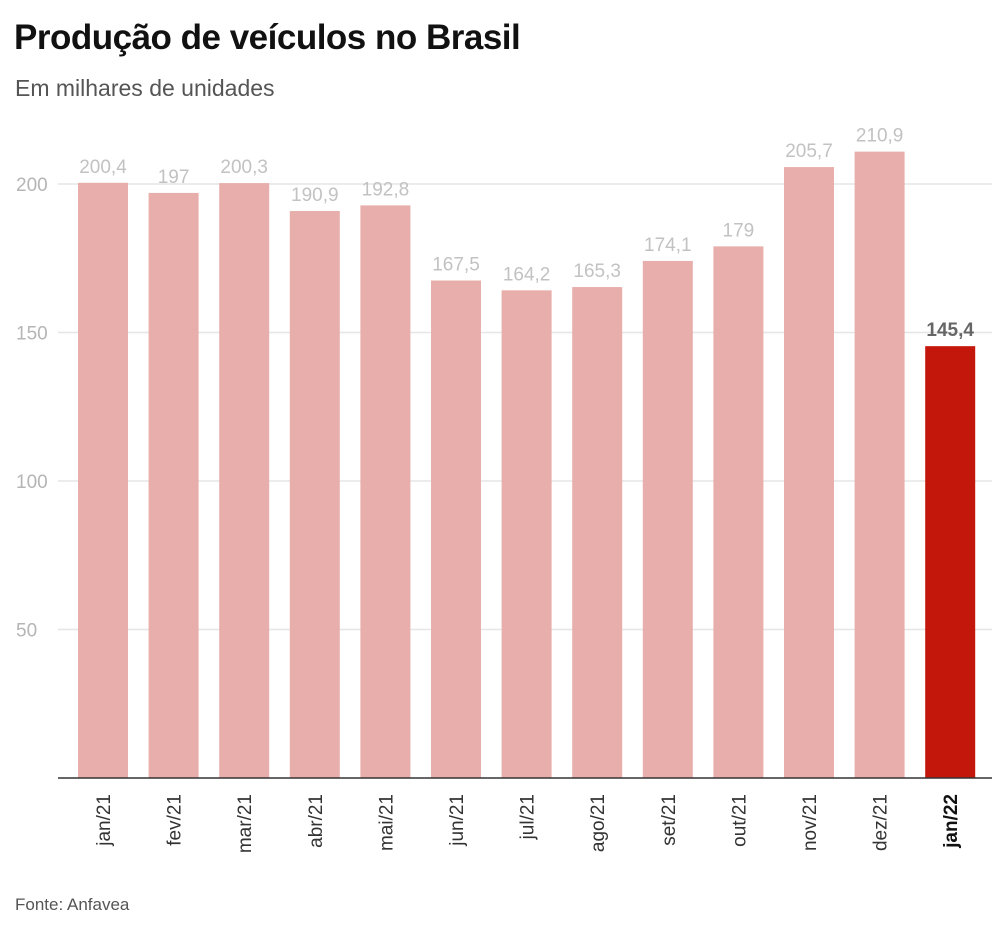 This screenshot has height=933, width=1008. I want to click on value-label: 210,9, so click(880, 136).